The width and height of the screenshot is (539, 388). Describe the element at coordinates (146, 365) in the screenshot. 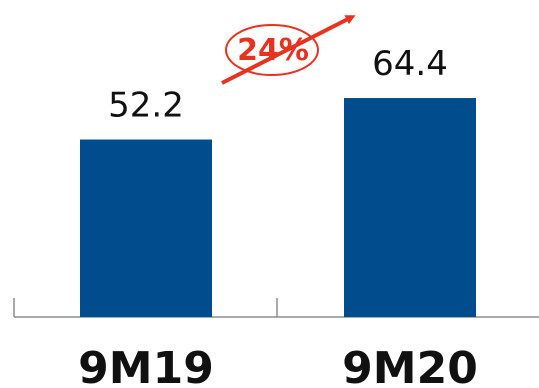

I see `category-label-9m19: 9M19` at that location.